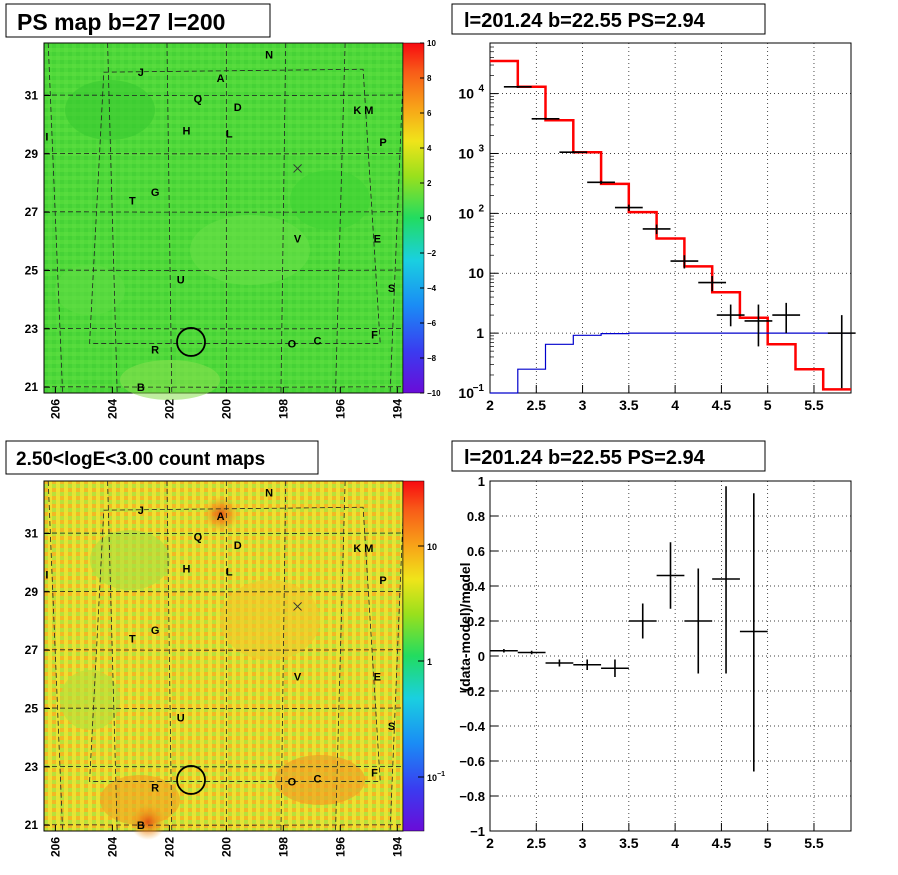  Describe the element at coordinates (283, 847) in the screenshot. I see `lon-tick-label: 198` at that location.